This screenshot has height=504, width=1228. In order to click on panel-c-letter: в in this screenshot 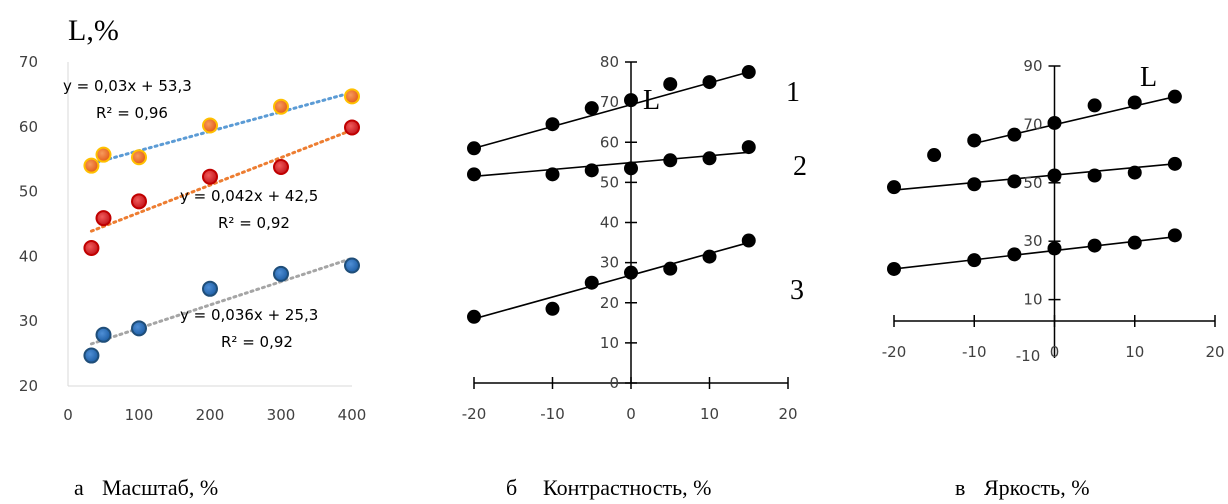, I will do `click(960, 487)`.